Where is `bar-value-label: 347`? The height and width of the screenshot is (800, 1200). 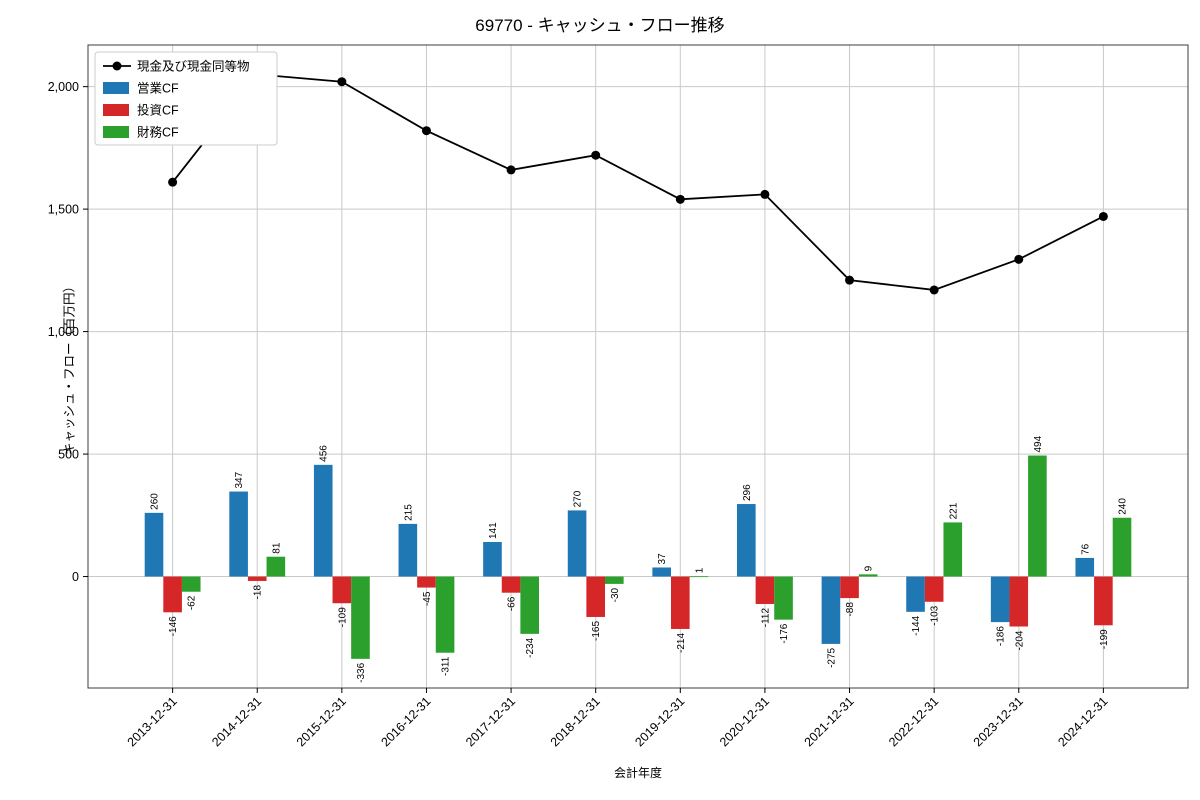 bar-value-label: 347 is located at coordinates (239, 479).